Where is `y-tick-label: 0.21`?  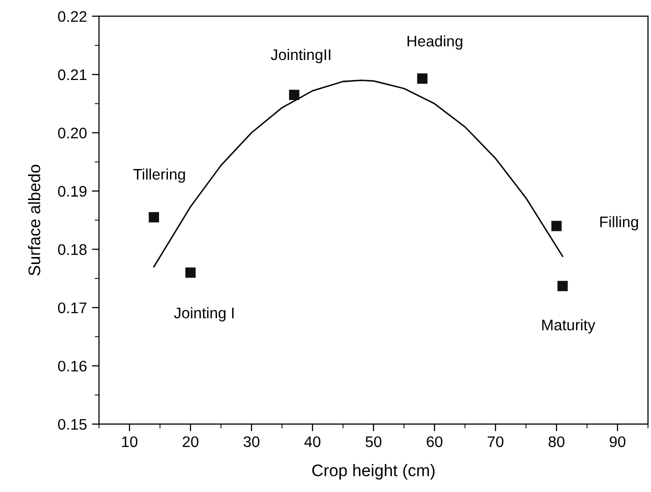
y-tick-label: 0.21 is located at coordinates (72, 74).